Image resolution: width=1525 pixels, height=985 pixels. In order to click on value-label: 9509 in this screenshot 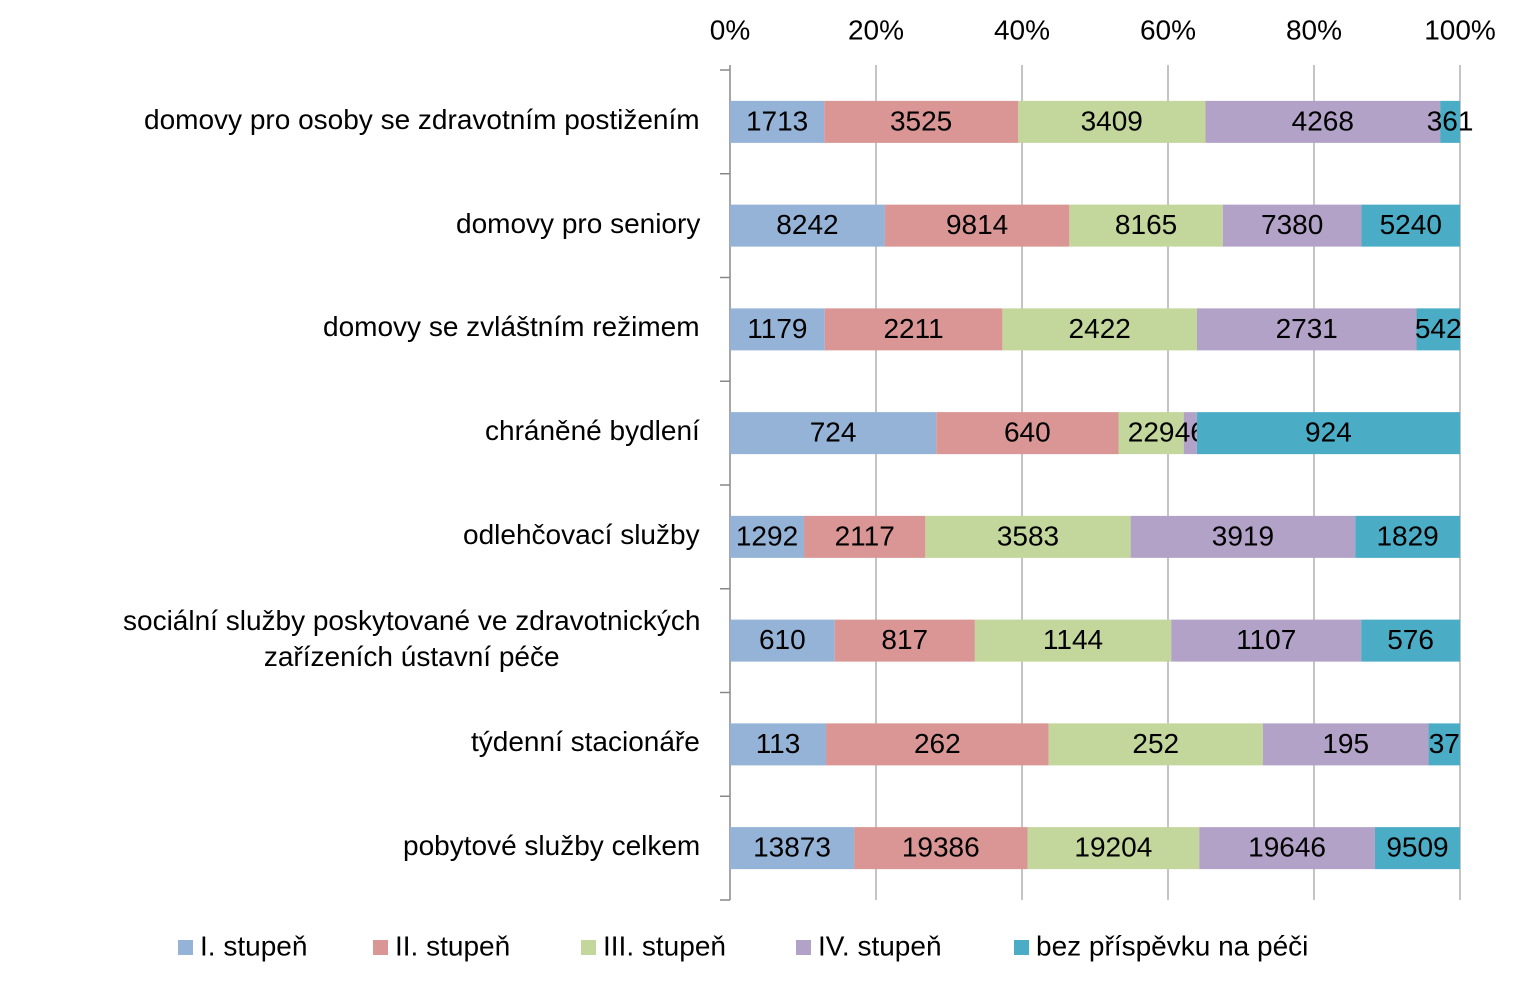, I will do `click(1417, 847)`.